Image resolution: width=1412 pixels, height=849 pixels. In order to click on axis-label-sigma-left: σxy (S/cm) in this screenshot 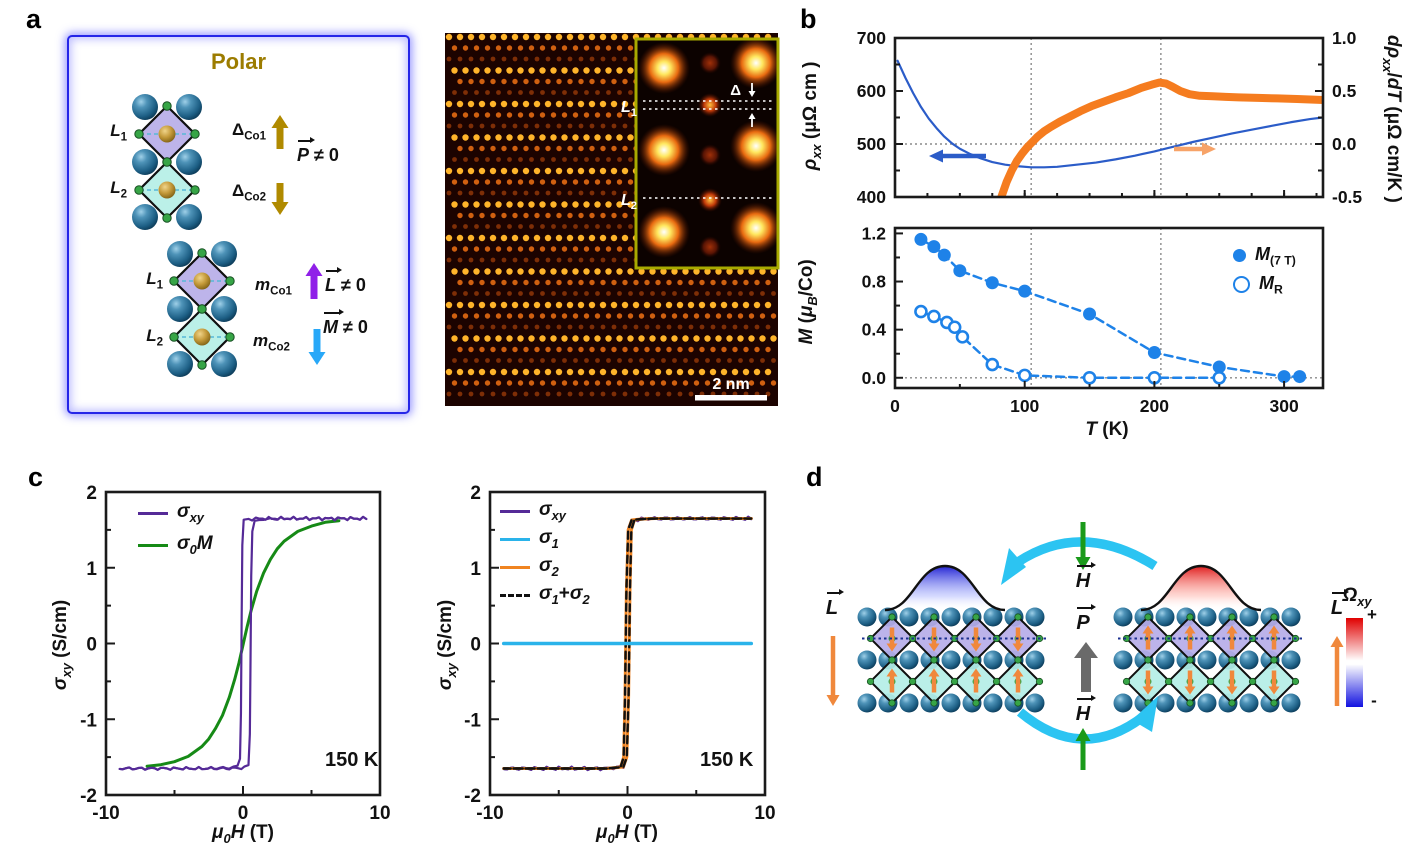, I will do `click(62, 645)`.